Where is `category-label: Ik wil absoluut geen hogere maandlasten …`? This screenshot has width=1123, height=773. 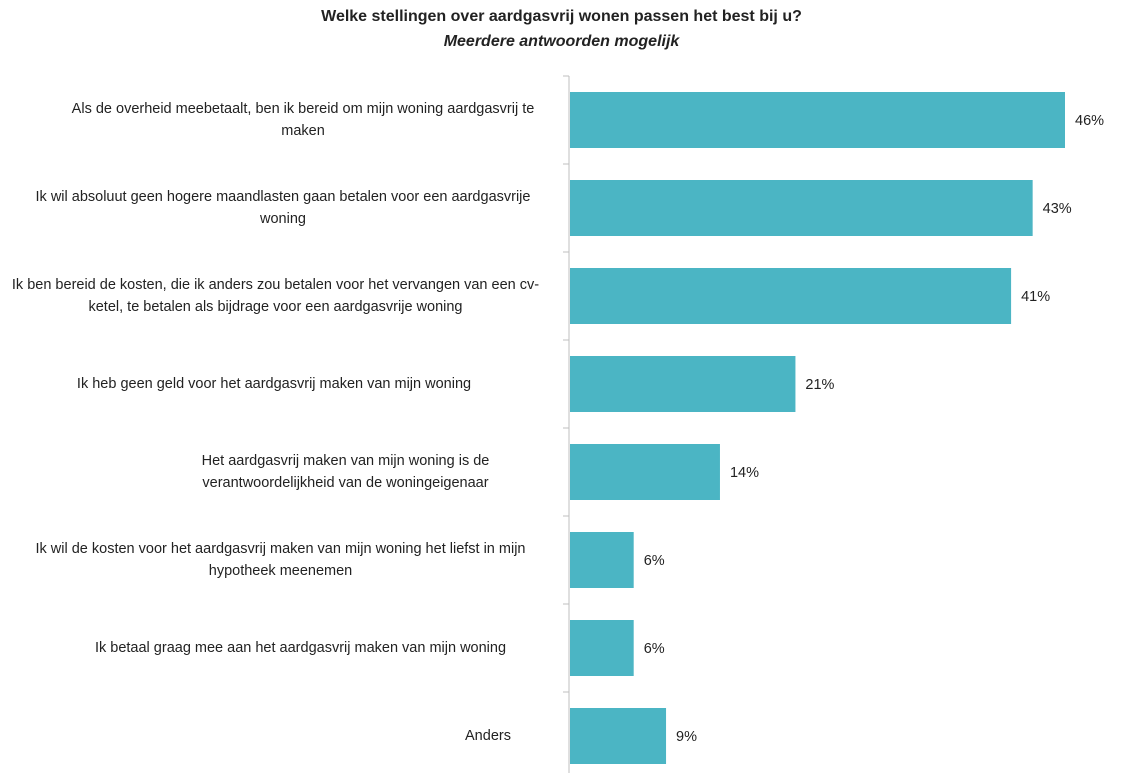 category-label: Ik wil absoluut geen hogere maandlasten … is located at coordinates (283, 208).